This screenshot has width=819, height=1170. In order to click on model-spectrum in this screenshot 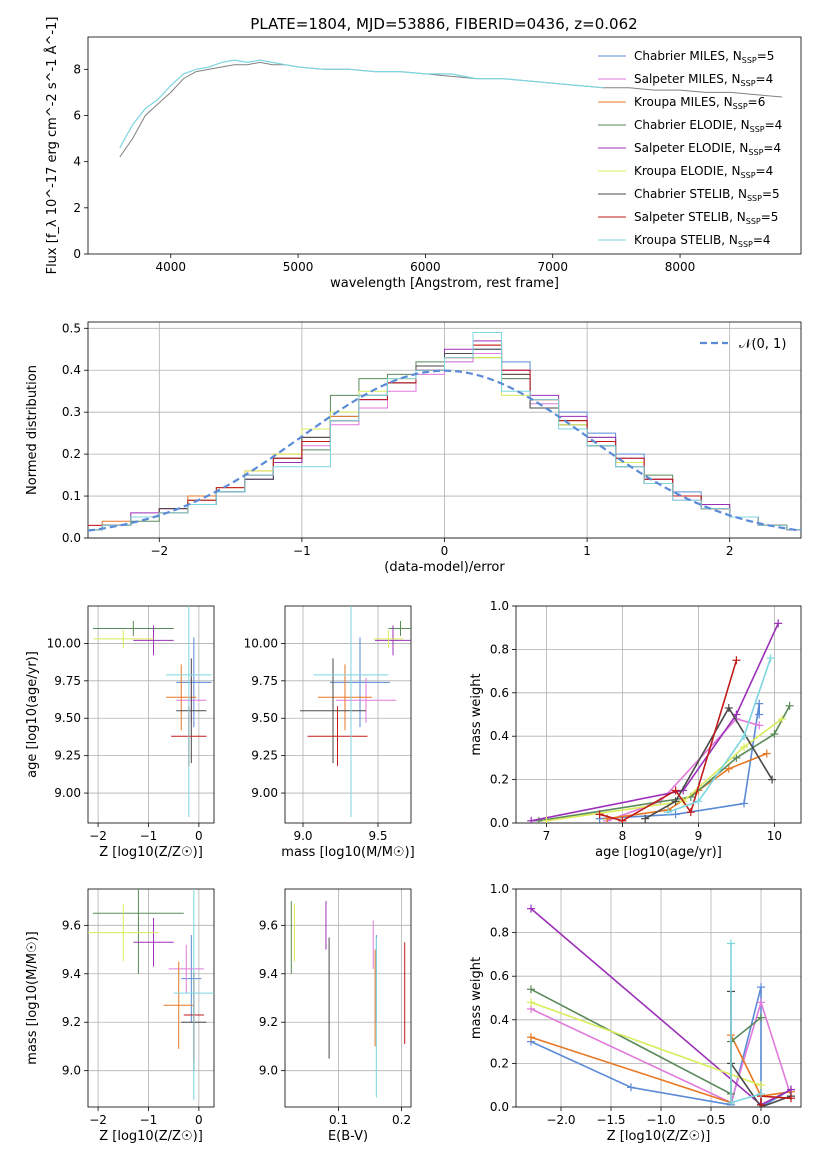, I will do `click(361, 104)`.